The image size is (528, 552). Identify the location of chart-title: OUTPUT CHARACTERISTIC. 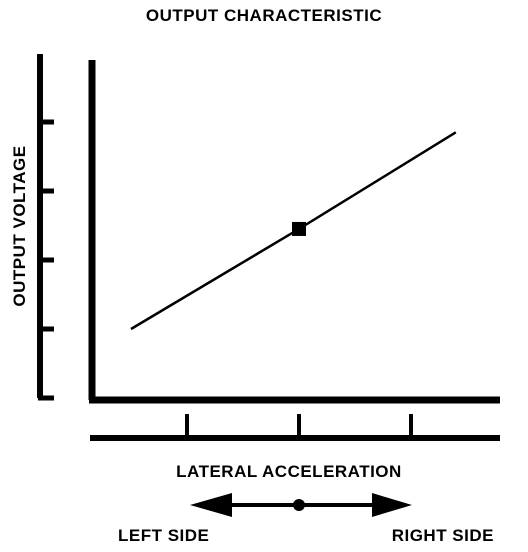
(264, 15).